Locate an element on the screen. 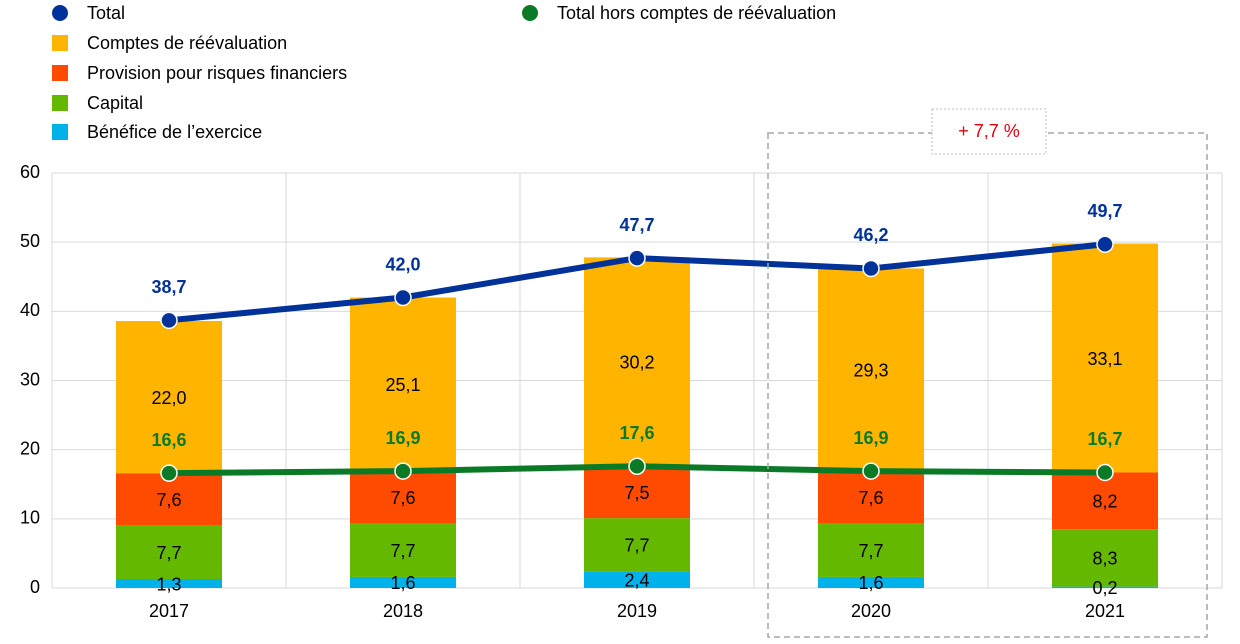 The width and height of the screenshot is (1240, 644). legend-label: Total is located at coordinates (106, 13).